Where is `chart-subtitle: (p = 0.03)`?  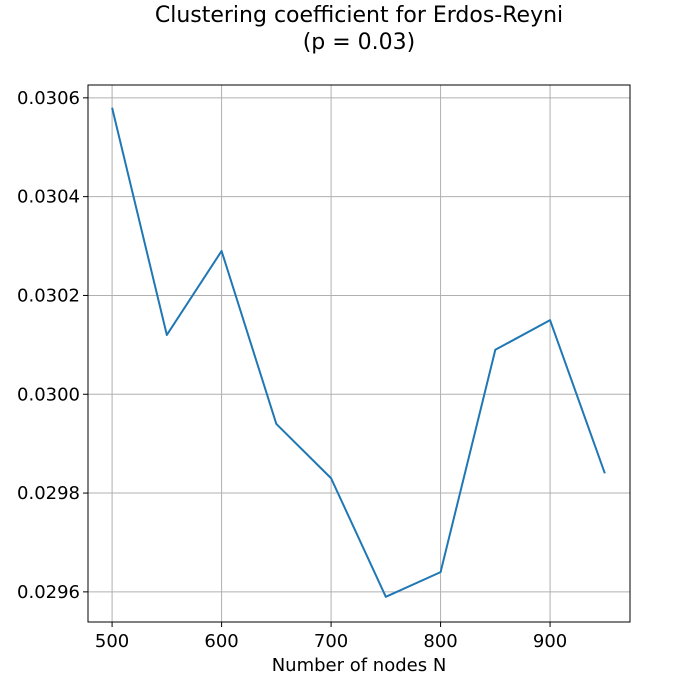 chart-subtitle: (p = 0.03) is located at coordinates (359, 42).